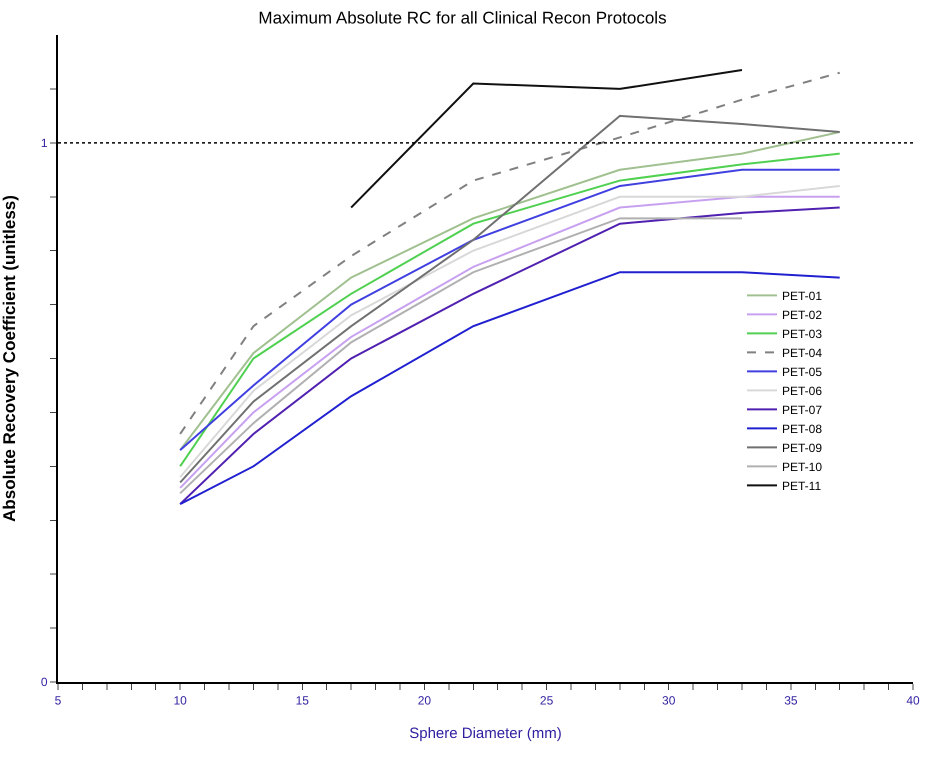 This screenshot has height=757, width=925. Describe the element at coordinates (913, 700) in the screenshot. I see `x-tick-label: 40` at that location.